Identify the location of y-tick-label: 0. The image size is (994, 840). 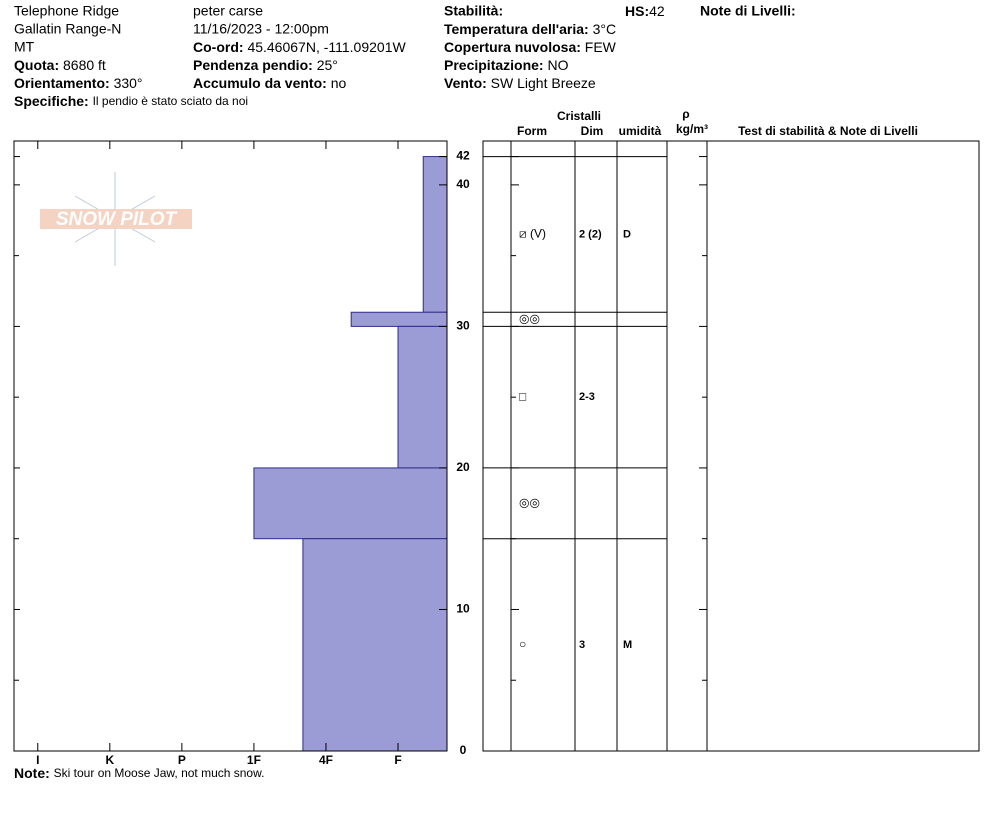
(463, 750).